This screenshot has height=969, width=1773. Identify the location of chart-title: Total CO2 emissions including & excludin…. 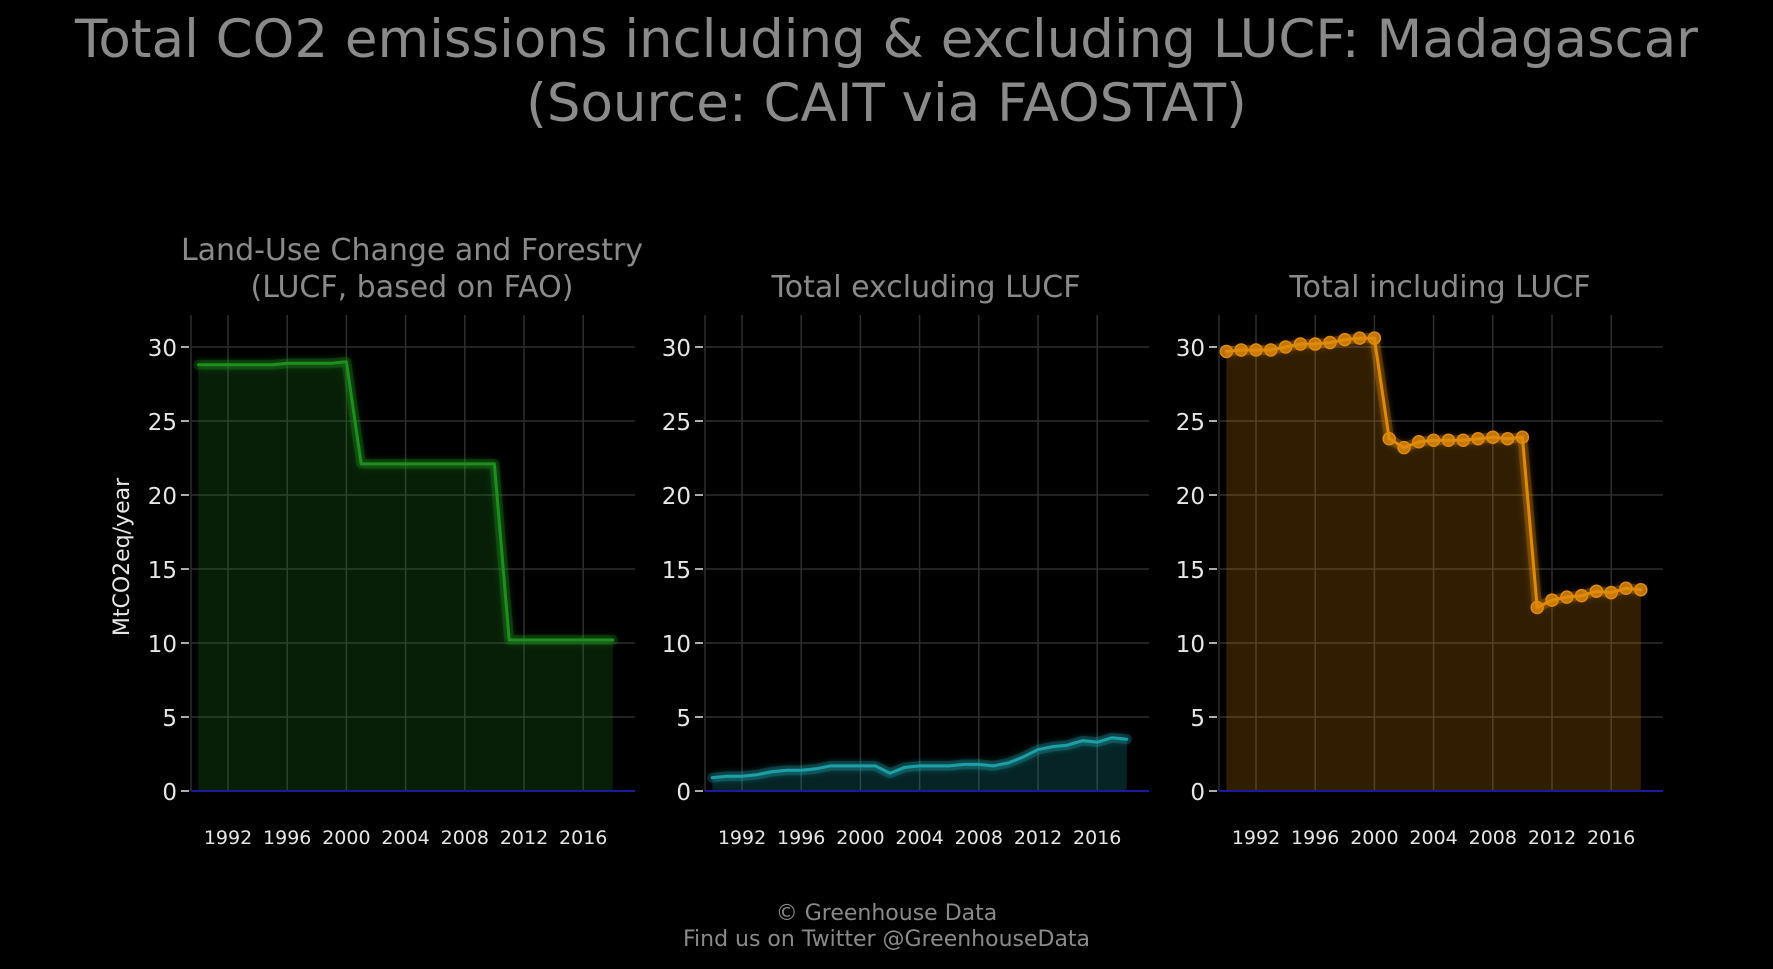
(886, 72).